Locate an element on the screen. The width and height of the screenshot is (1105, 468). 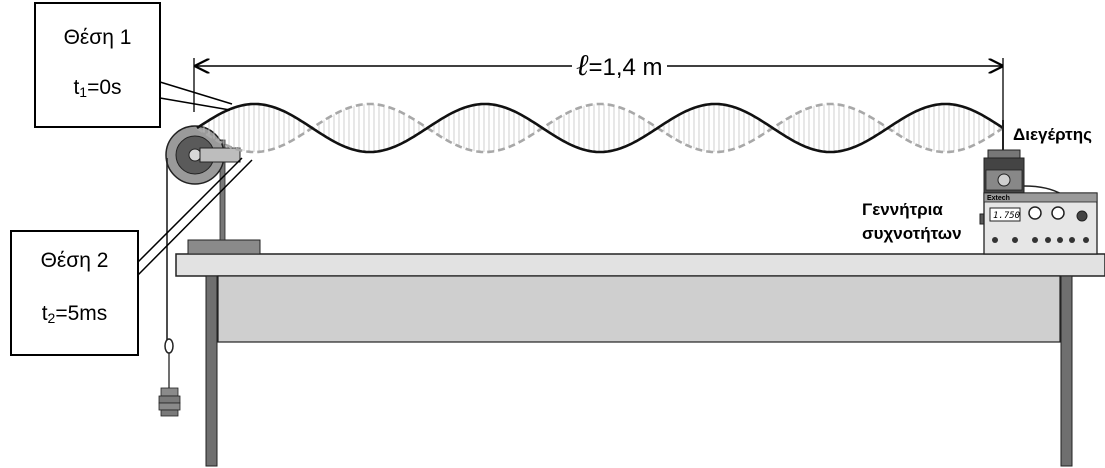
length-label: ℓ=1,4 m is located at coordinates (619, 65).